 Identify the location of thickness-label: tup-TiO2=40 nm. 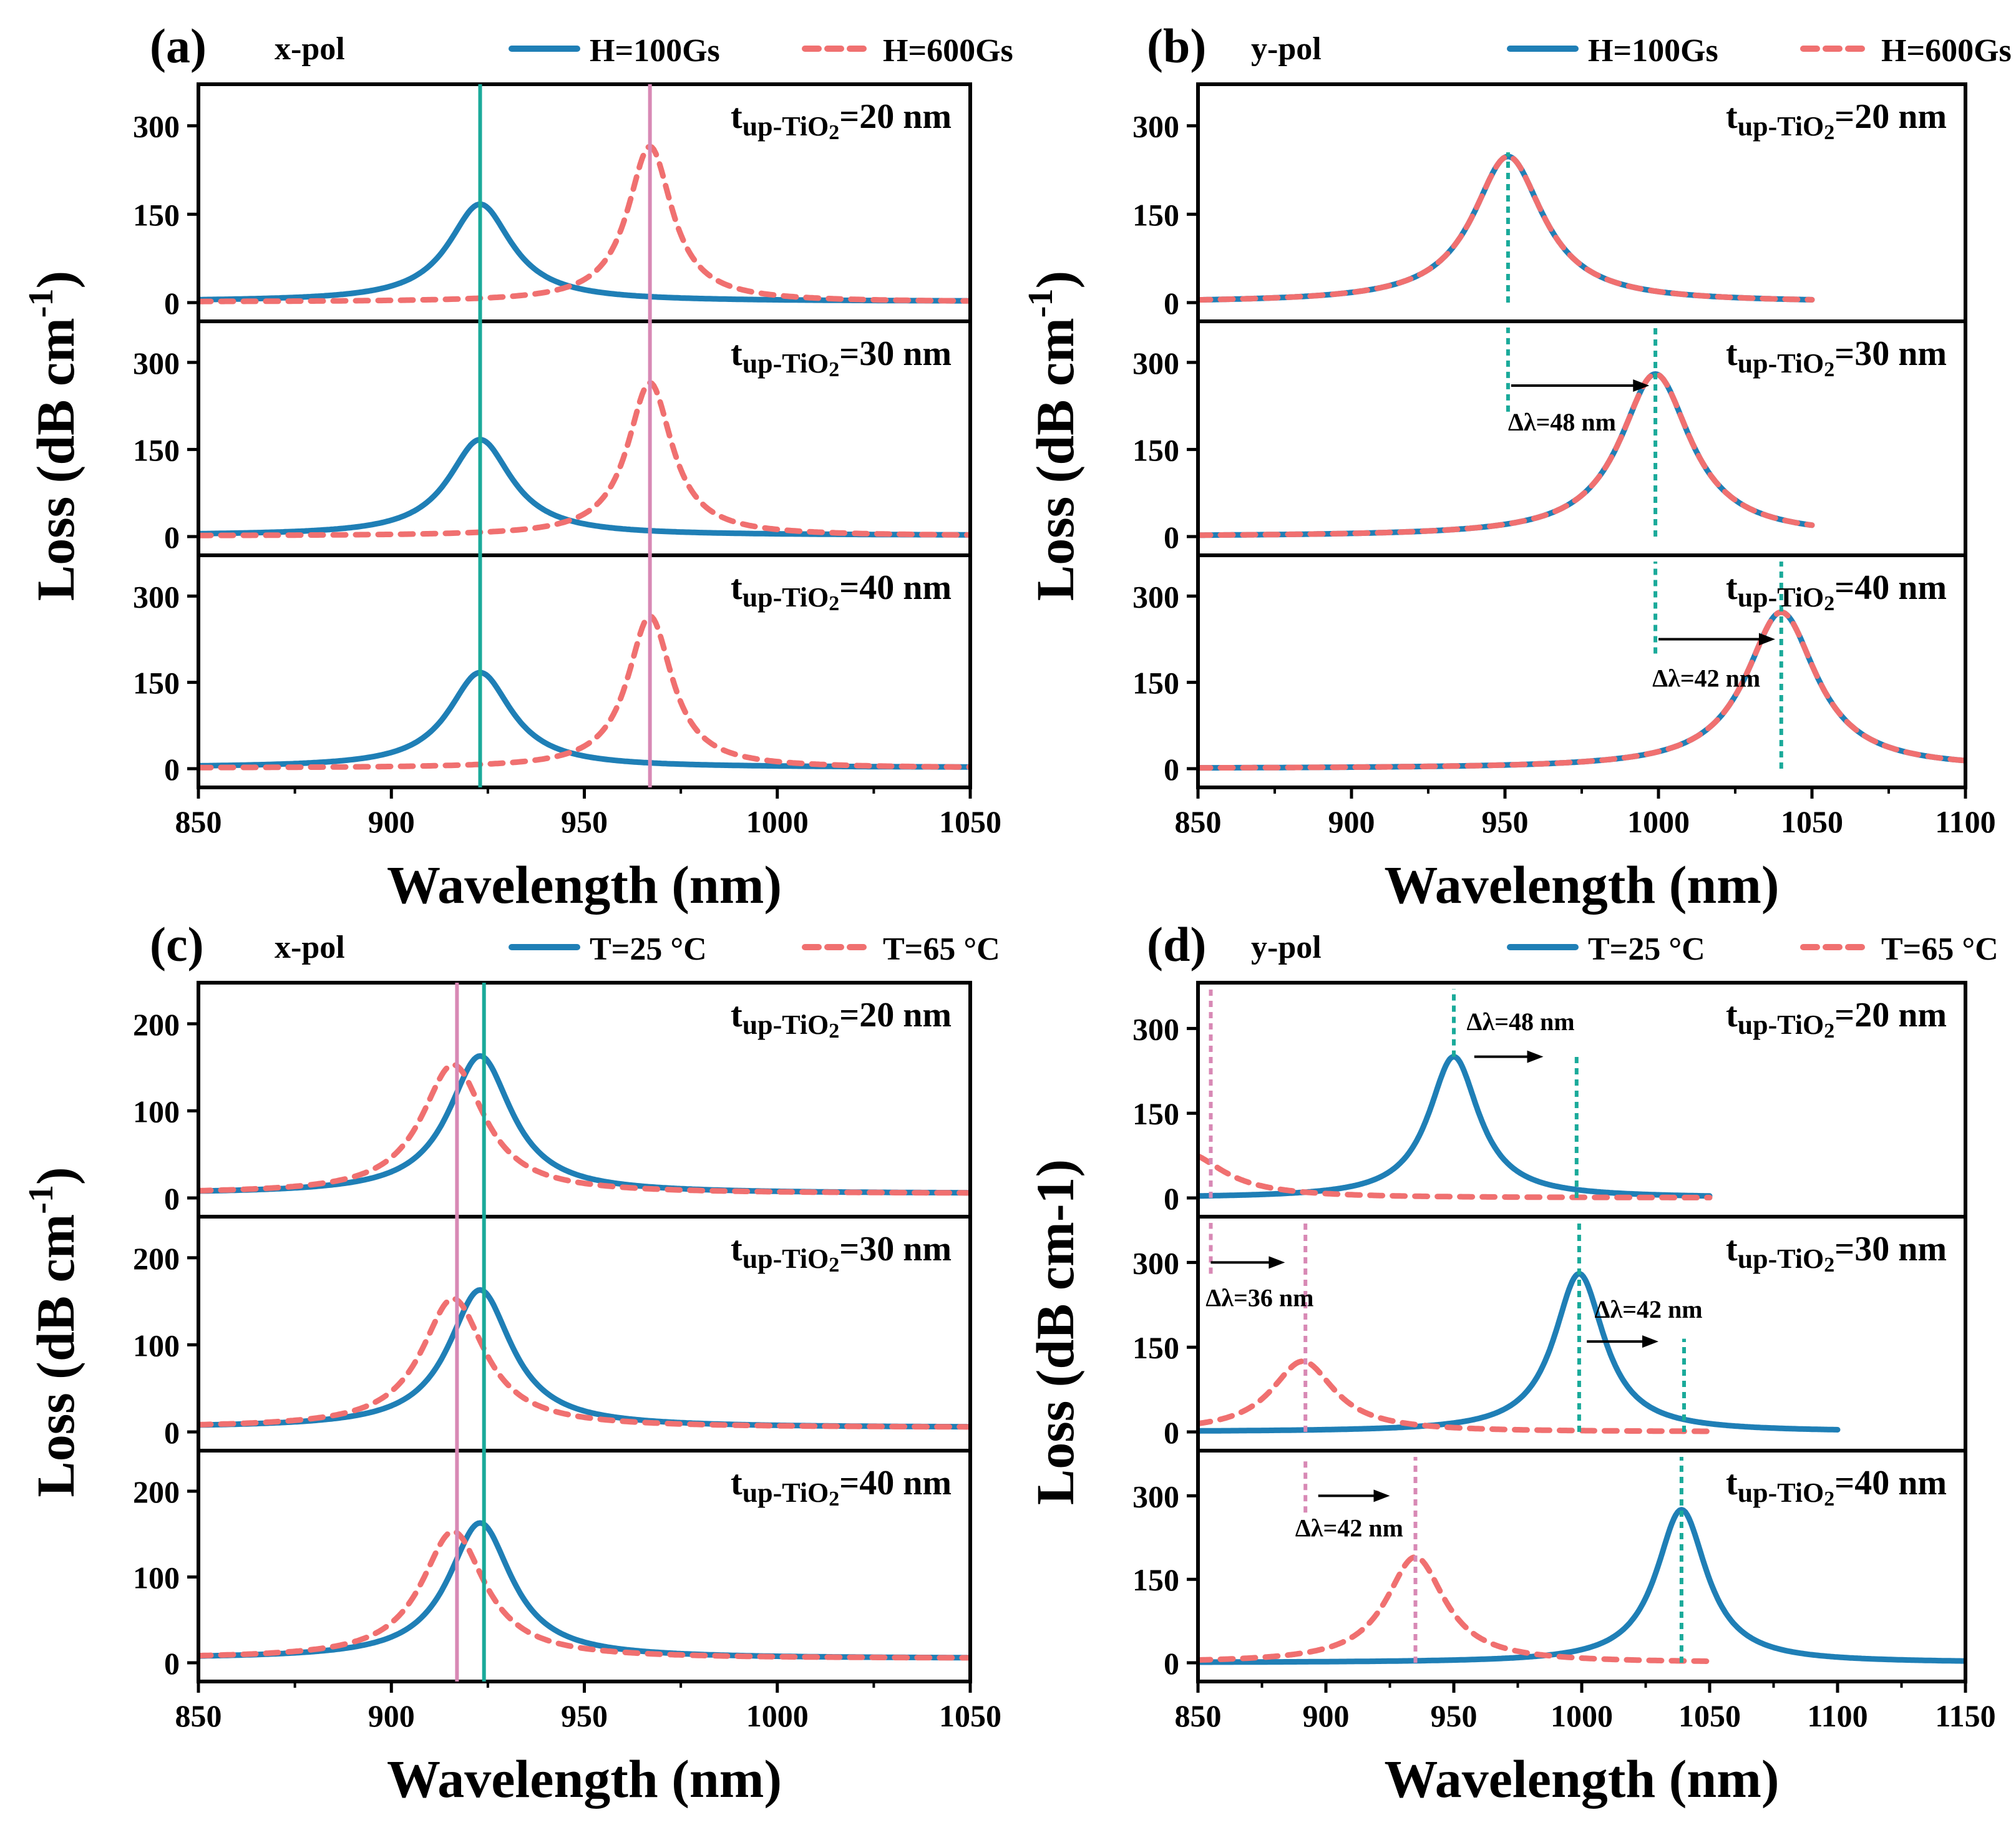
(1837, 1487).